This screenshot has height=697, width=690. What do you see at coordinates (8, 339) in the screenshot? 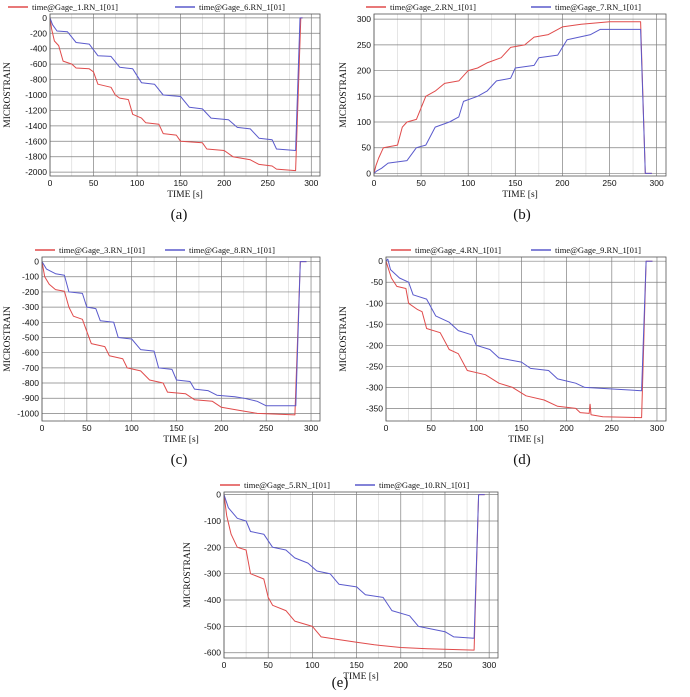
I see `y-axis-title-c: MICROSTRAIN` at bounding box center [8, 339].